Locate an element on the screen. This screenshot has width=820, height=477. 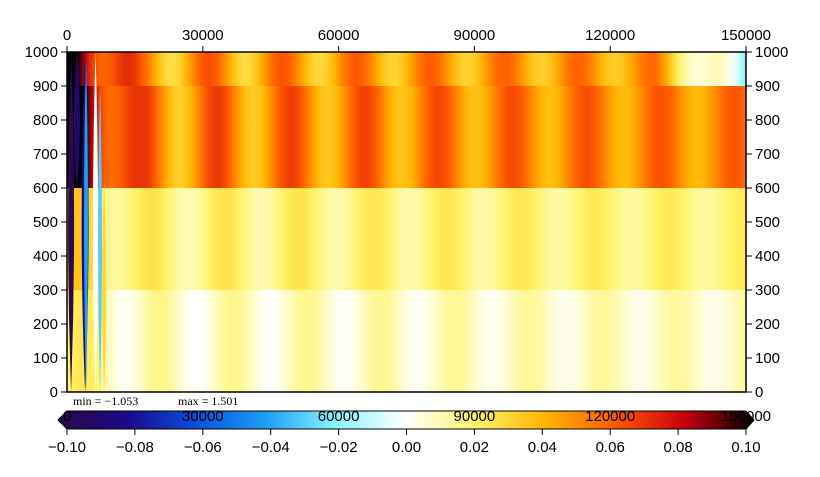
heatmap-spikes is located at coordinates (87, 222).